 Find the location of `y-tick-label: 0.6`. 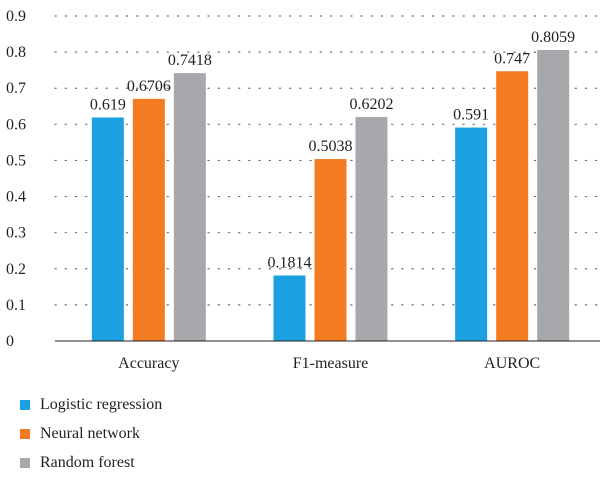

y-tick-label: 0.6 is located at coordinates (16, 124).